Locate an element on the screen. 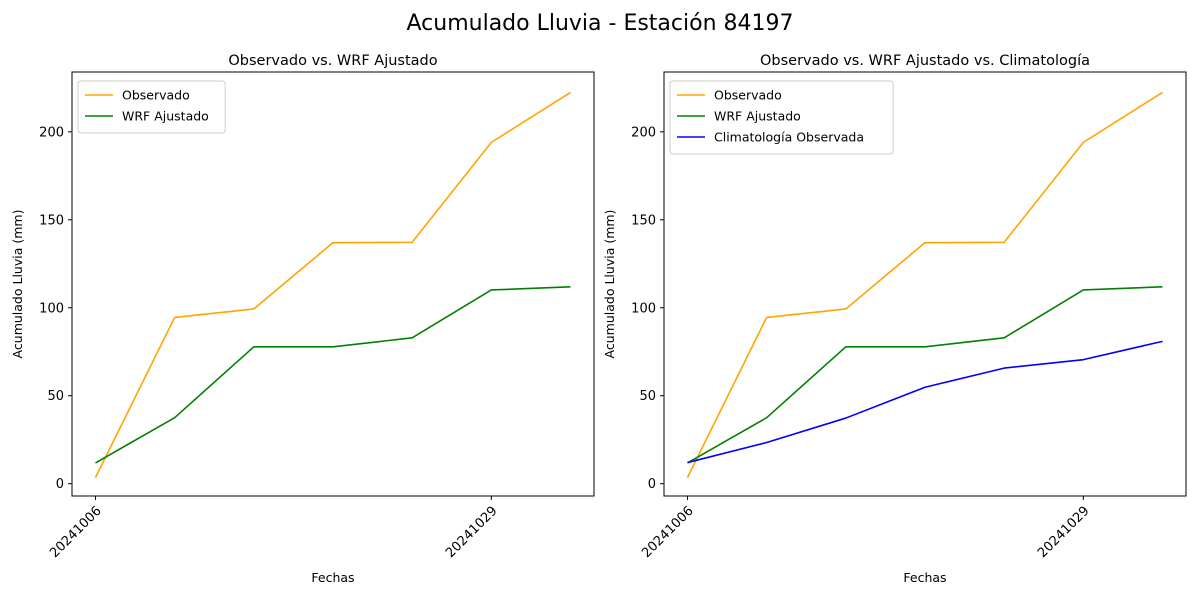 This screenshot has width=1200, height=600. legend-label-climatologia-observada: Climatología Observada is located at coordinates (789, 137).